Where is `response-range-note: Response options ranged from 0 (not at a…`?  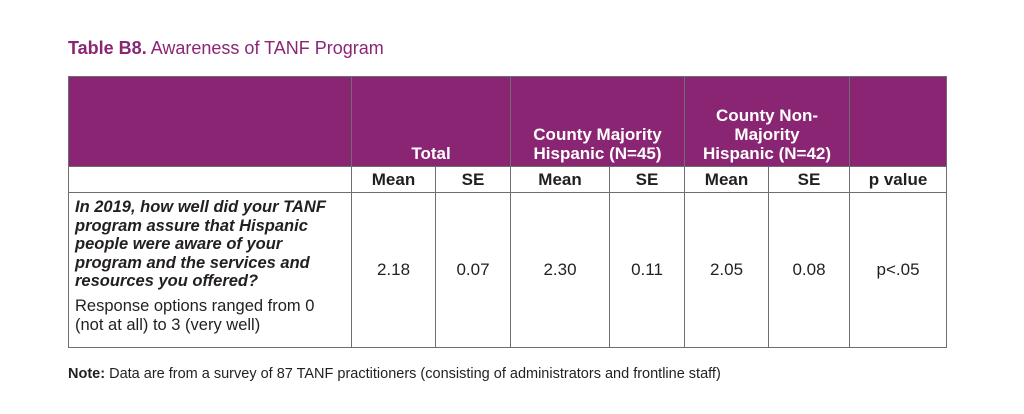
response-range-note: Response options ranged from 0 (not at a… is located at coordinates (195, 315).